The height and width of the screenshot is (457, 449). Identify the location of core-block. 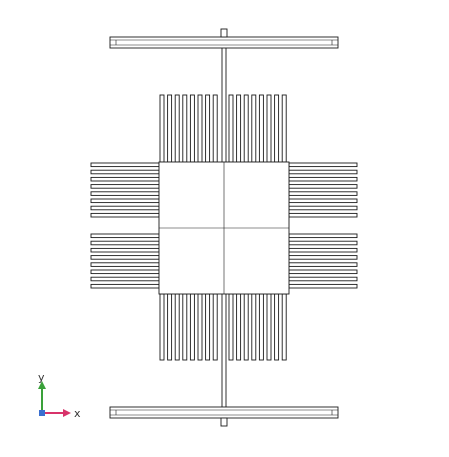
(224, 228).